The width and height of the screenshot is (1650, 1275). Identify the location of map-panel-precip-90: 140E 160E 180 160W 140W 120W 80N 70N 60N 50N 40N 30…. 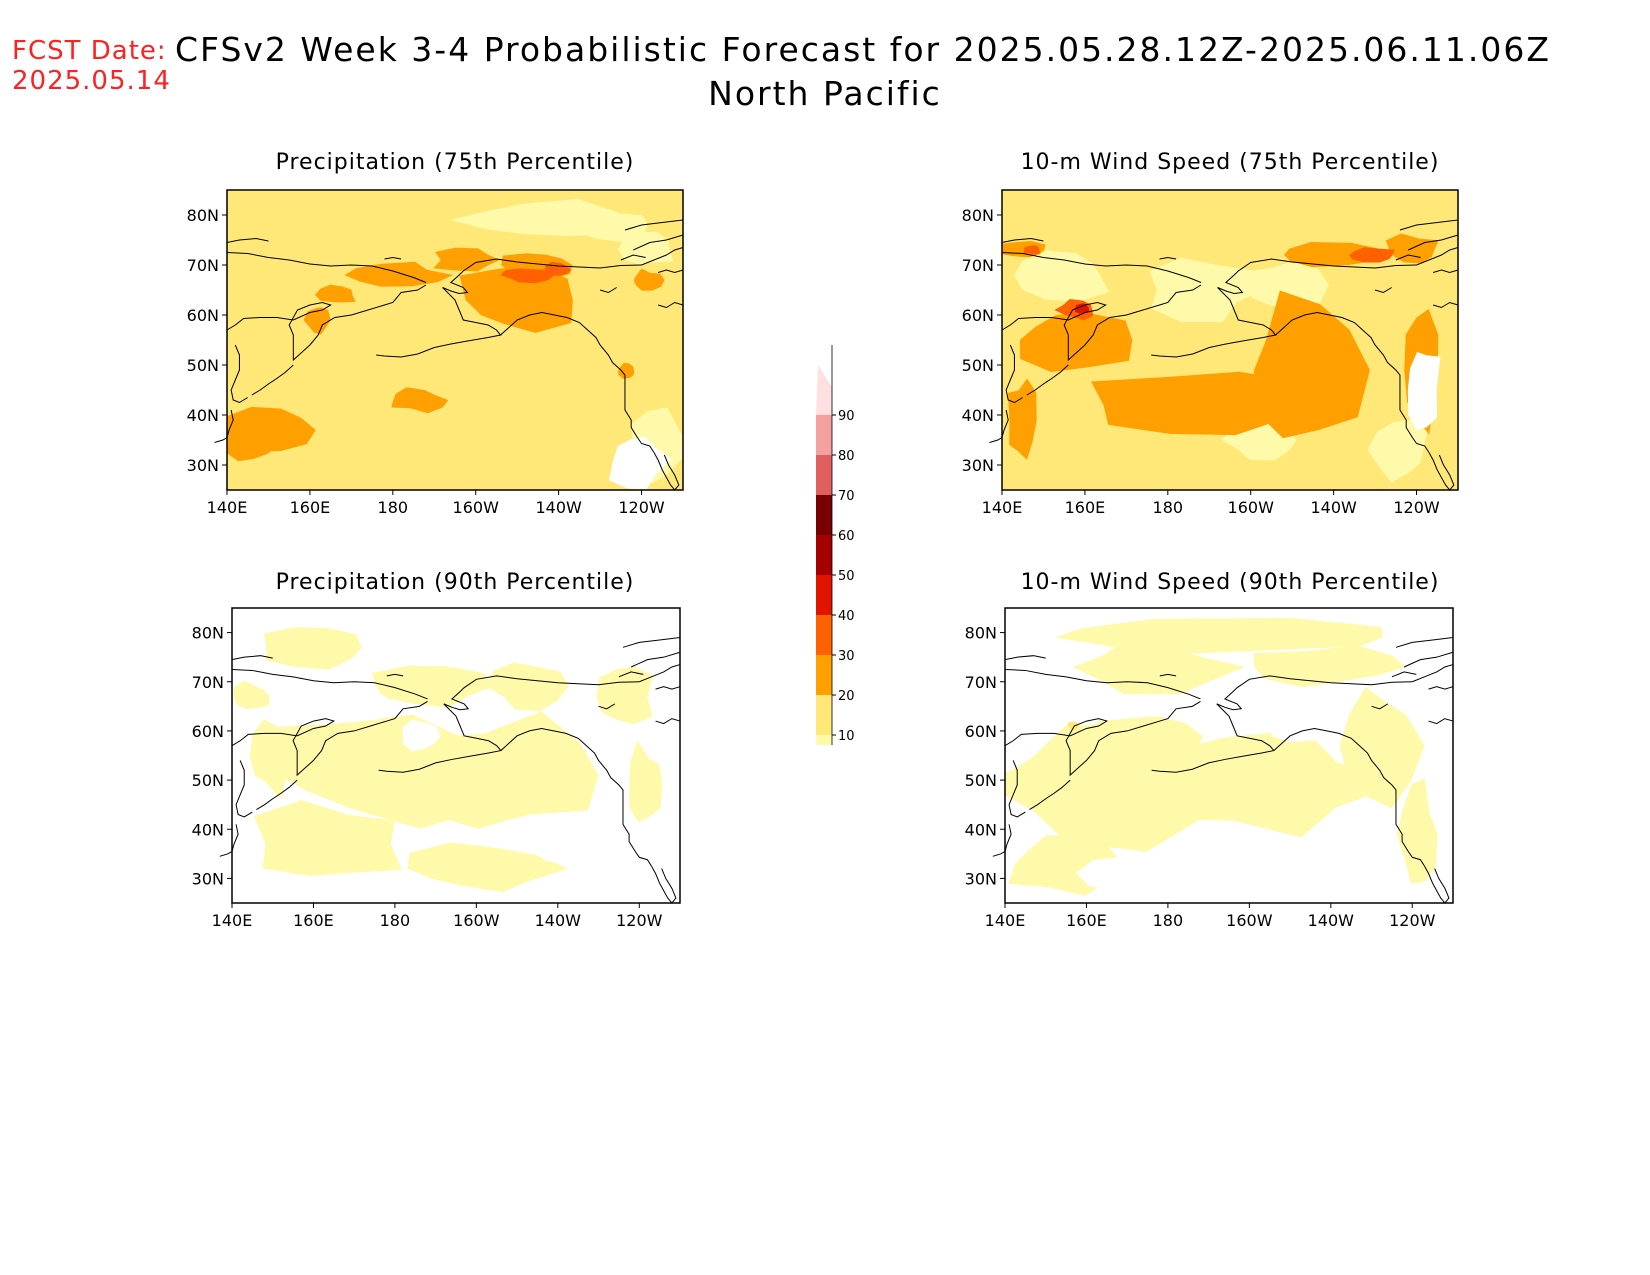
(436, 768).